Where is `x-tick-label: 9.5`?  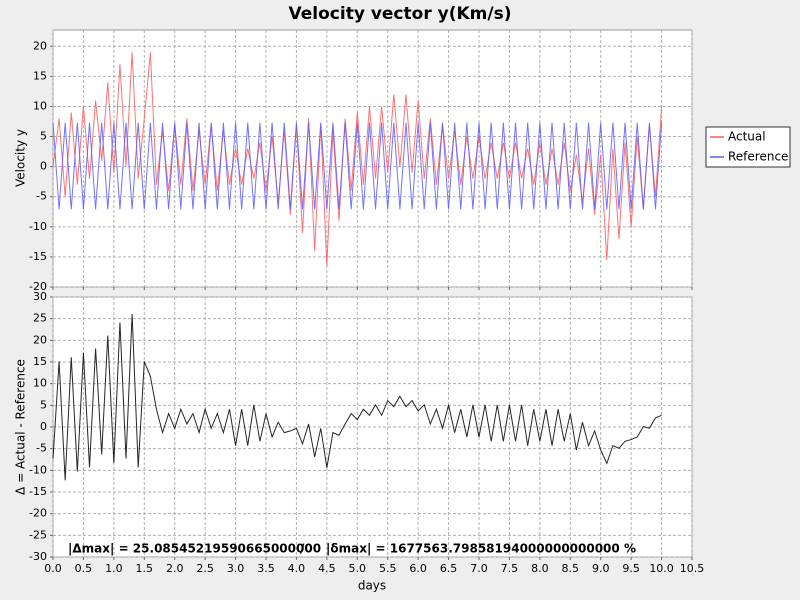 x-tick-label: 9.5 is located at coordinates (631, 568).